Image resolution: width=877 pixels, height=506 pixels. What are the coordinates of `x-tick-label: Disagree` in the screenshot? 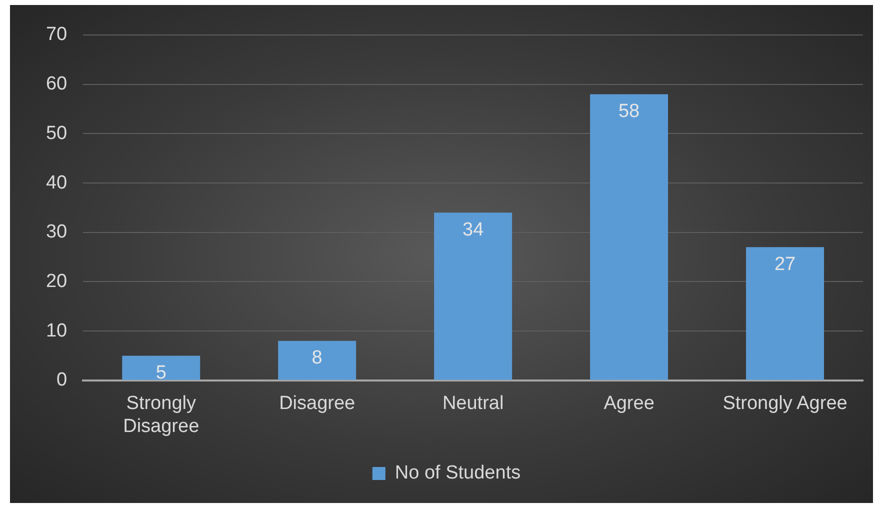 It's located at (317, 403).